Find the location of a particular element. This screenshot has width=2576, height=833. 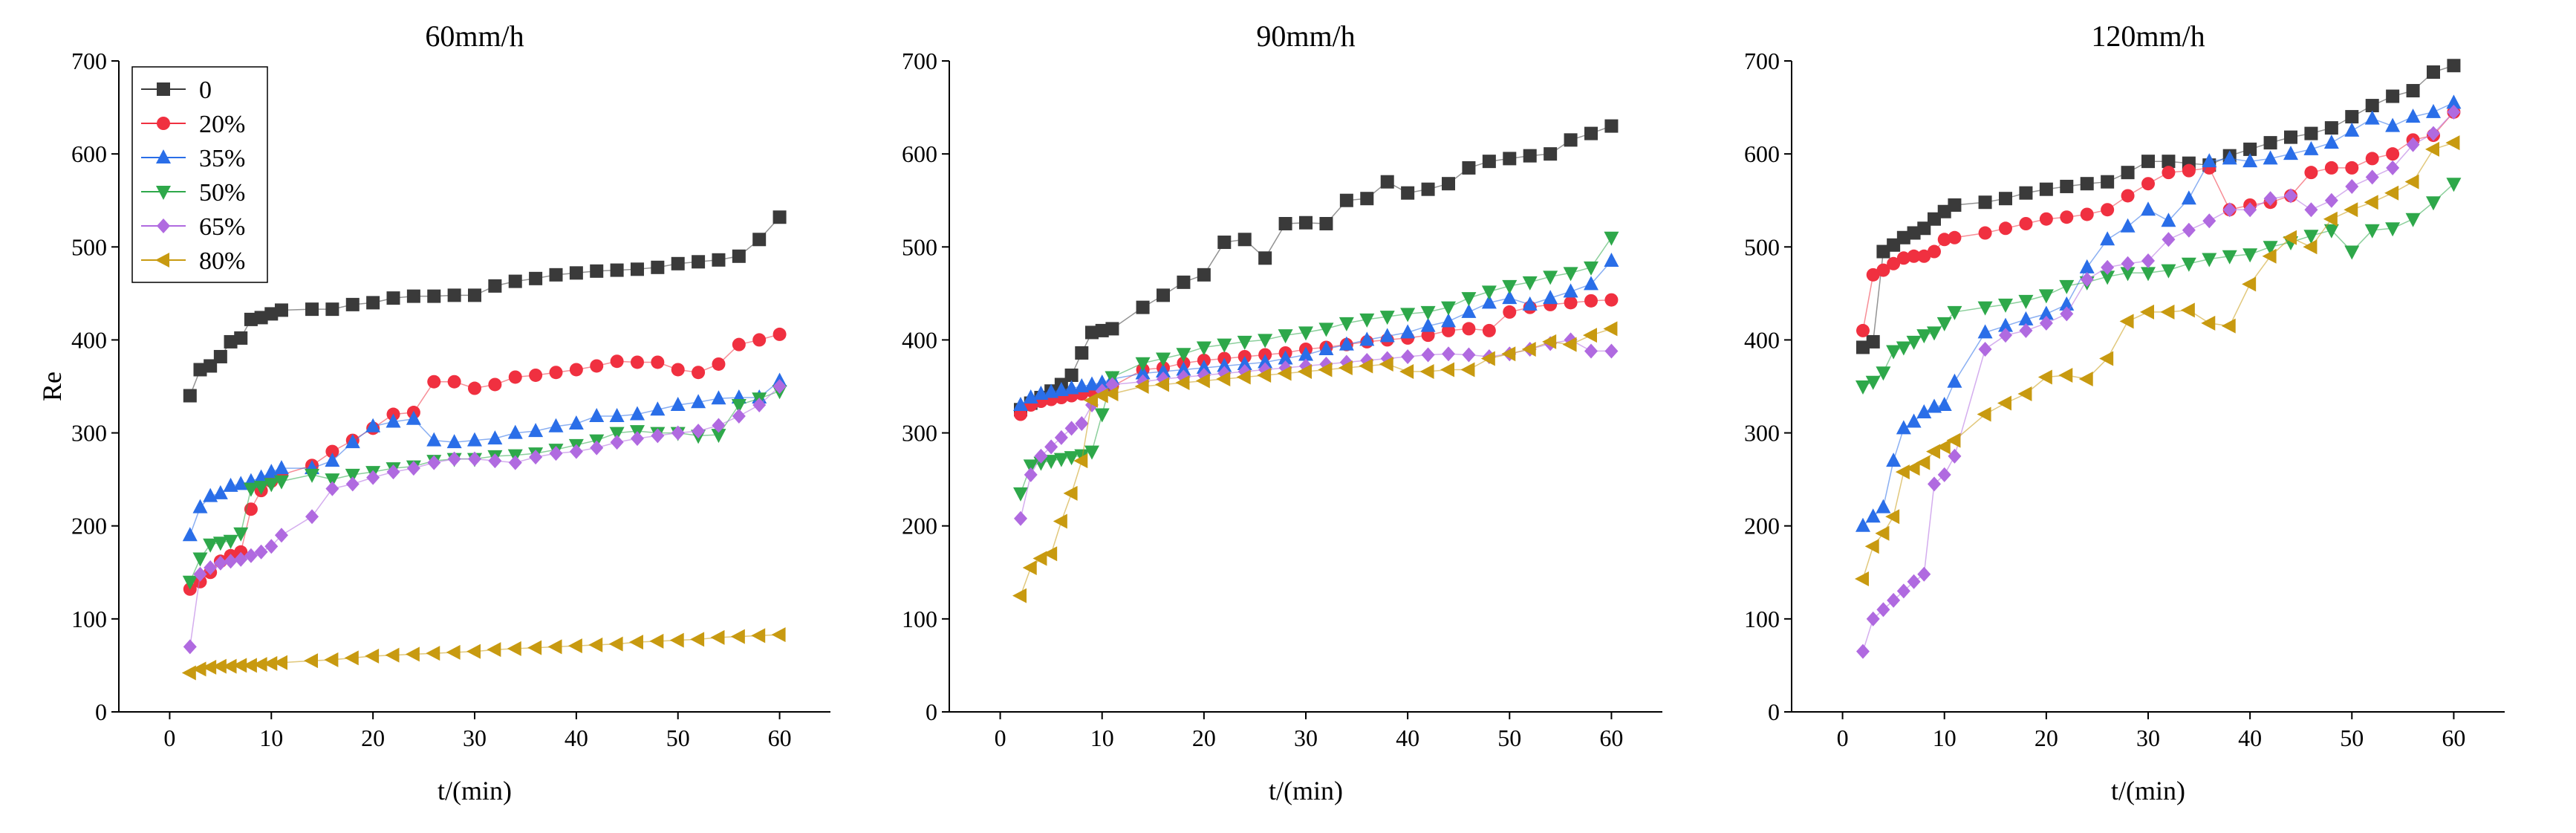

y-tick-label: 200 is located at coordinates (1762, 526).